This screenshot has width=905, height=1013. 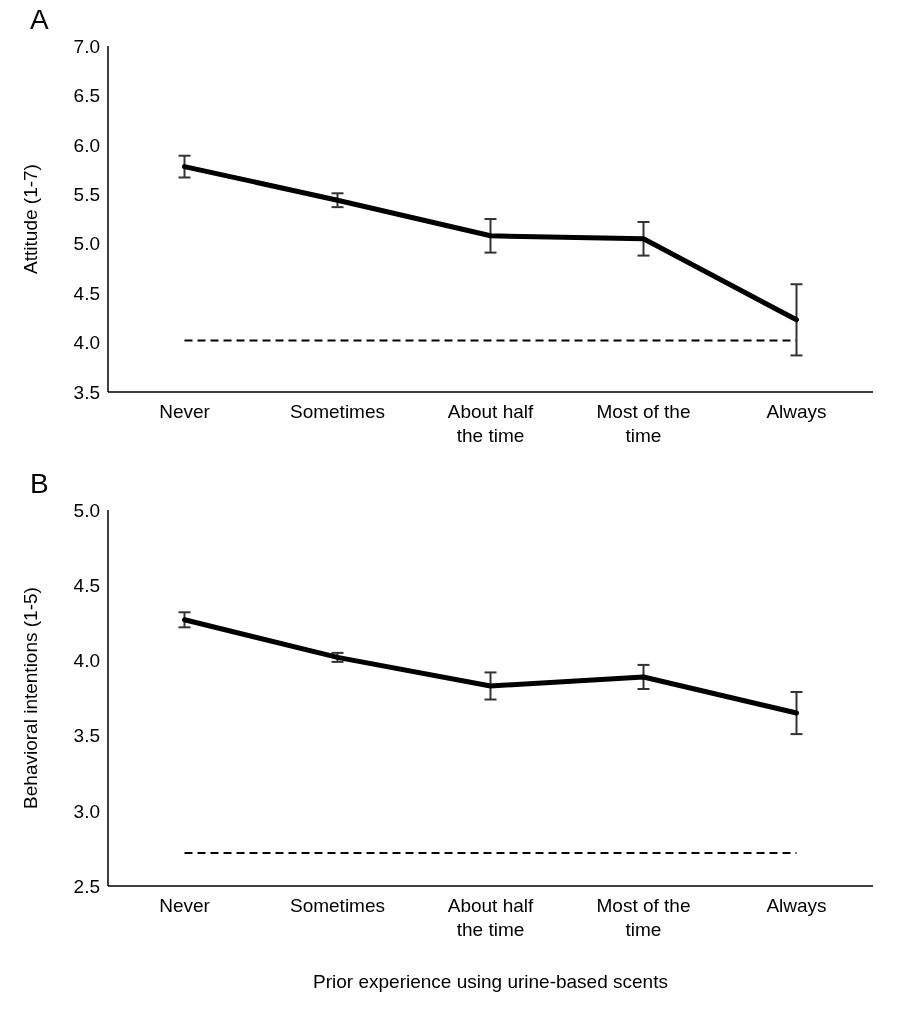 What do you see at coordinates (30, 219) in the screenshot?
I see `y-axis-title: Attitude (1-7)` at bounding box center [30, 219].